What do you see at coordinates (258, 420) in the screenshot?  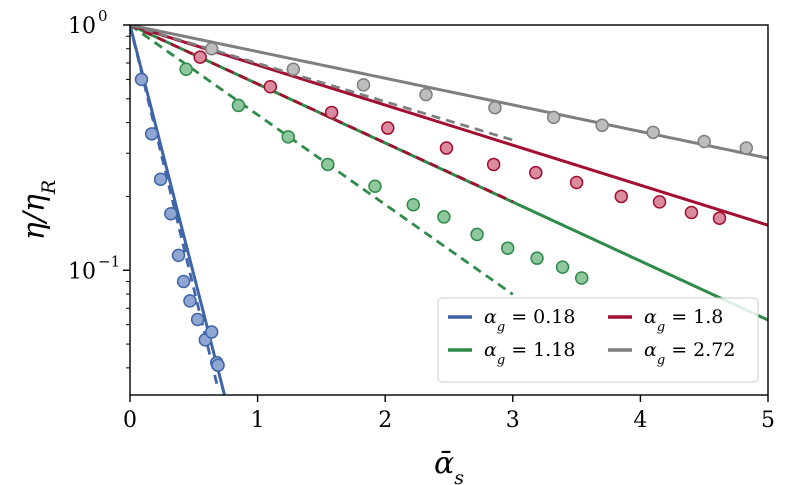 I see `x-tick-label: 1` at bounding box center [258, 420].